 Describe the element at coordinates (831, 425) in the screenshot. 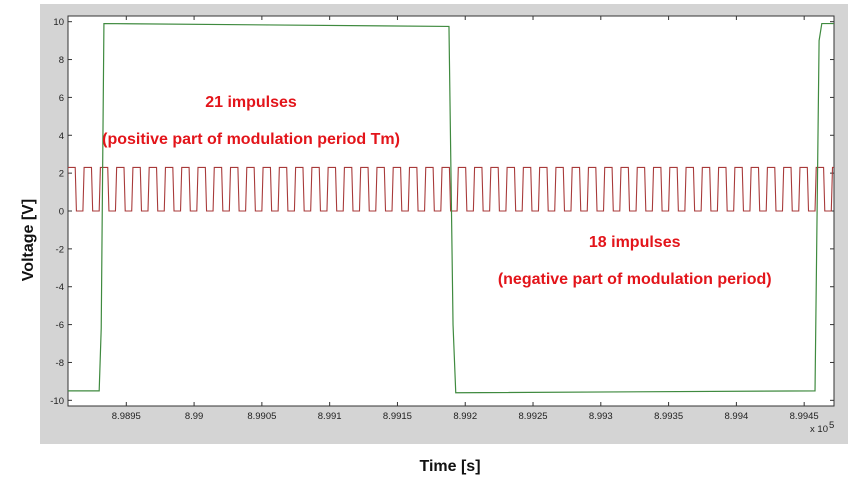

I see `x-axis-exponent: 5` at that location.